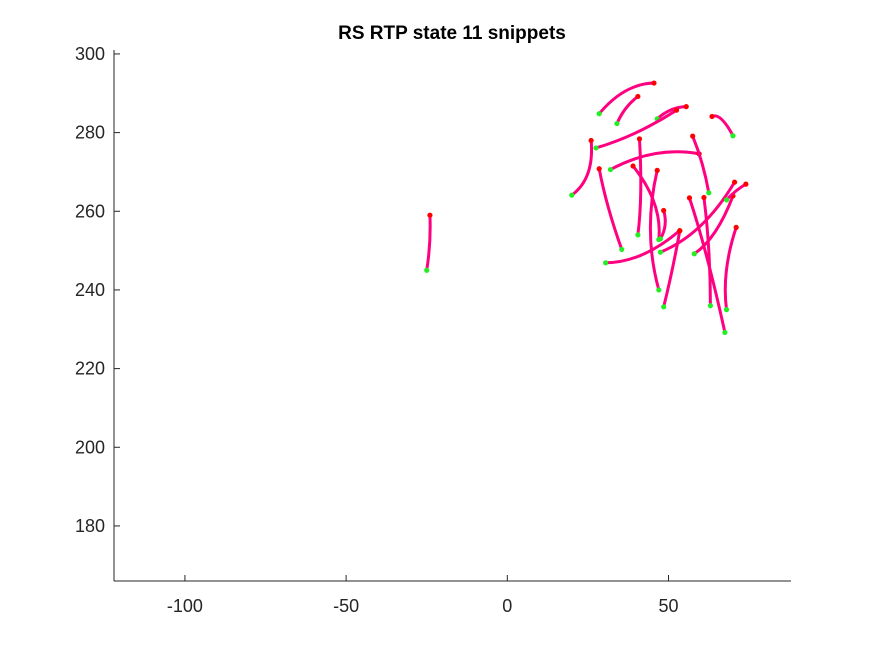  I want to click on y-tick-label: 300, so click(90, 54).